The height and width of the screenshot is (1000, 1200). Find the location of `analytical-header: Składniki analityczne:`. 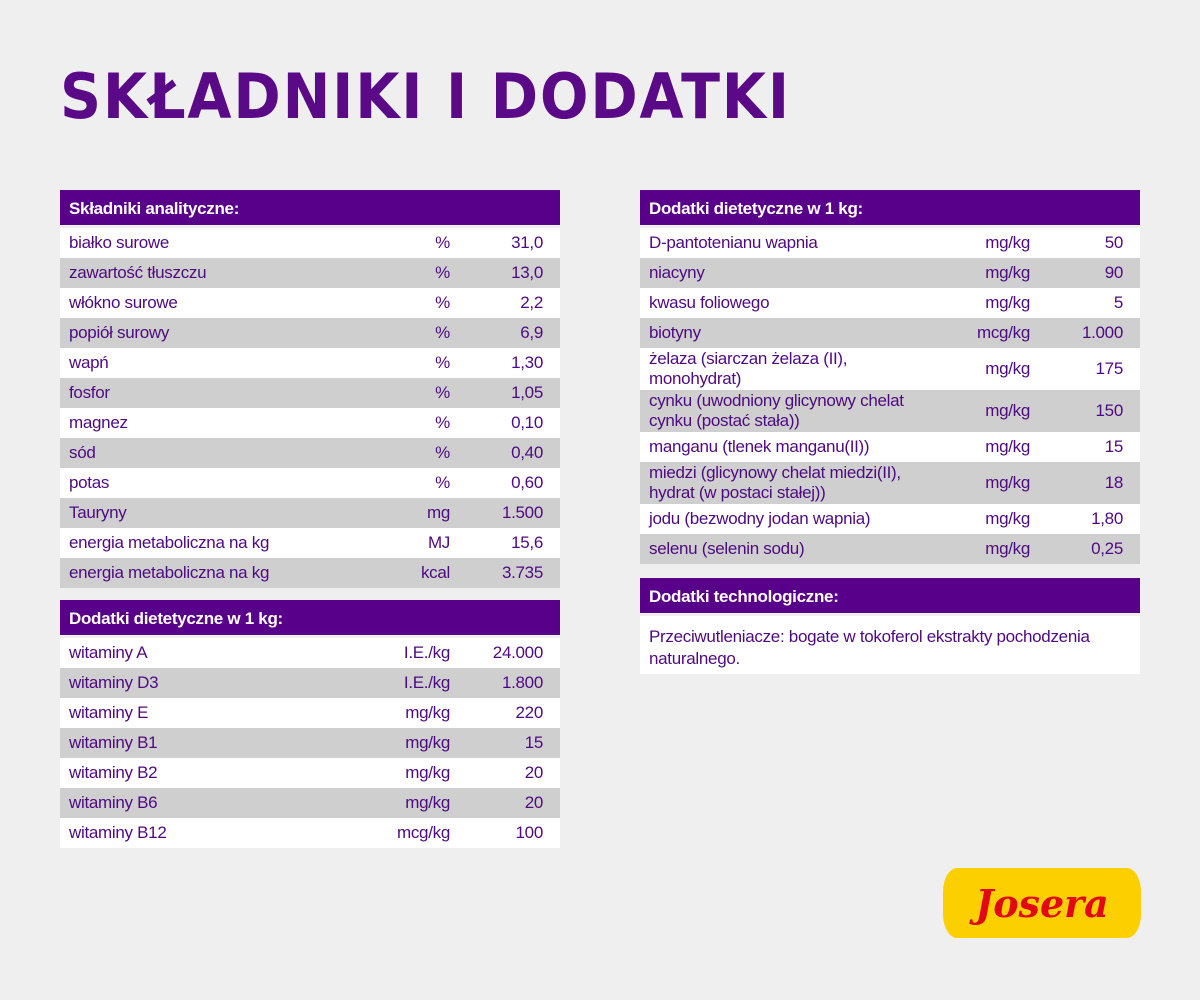

analytical-header: Składniki analityczne: is located at coordinates (310, 207).